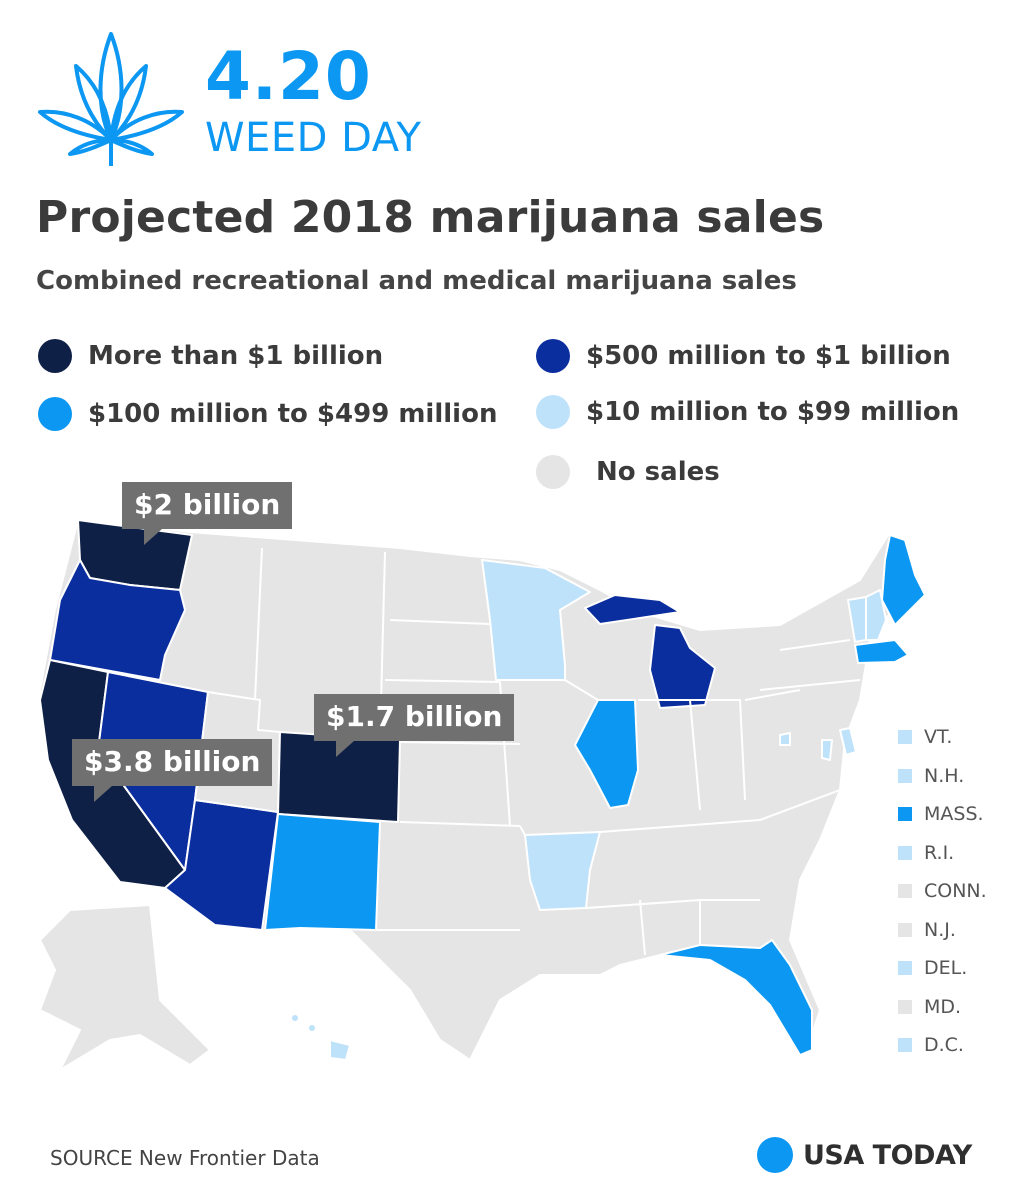  I want to click on small-state-label: D.C., so click(944, 1045).